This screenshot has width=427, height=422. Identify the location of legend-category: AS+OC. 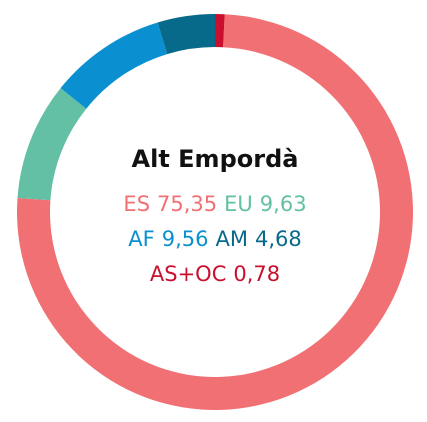
(188, 274).